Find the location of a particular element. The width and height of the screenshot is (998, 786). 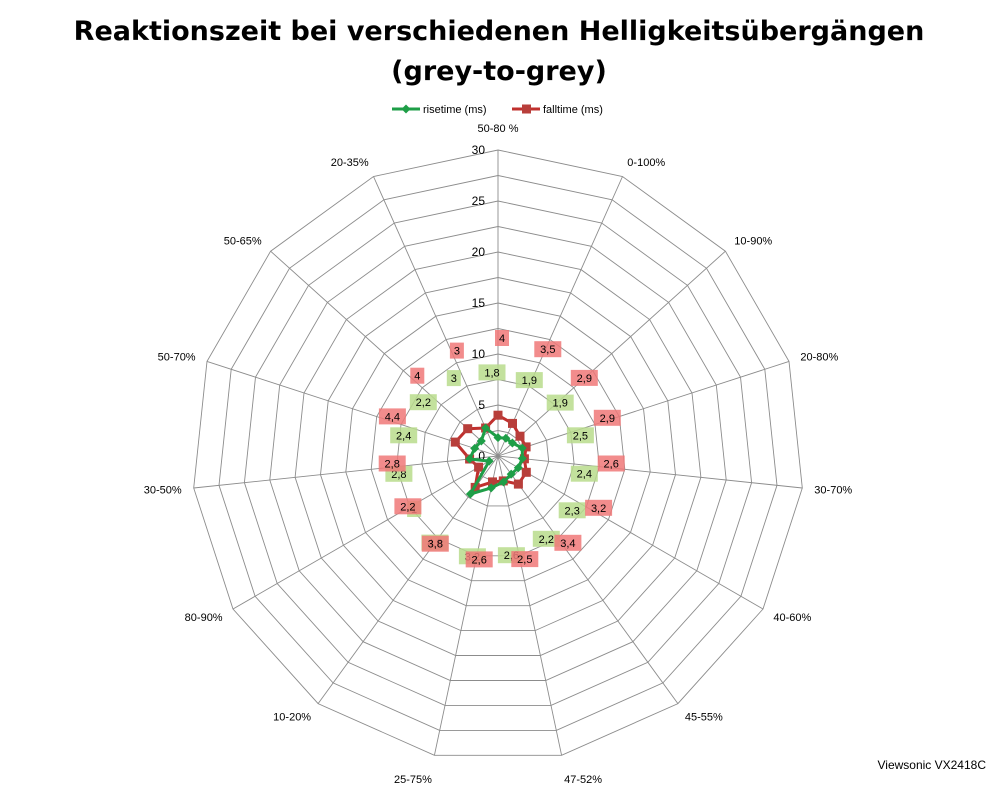

category-label: 10-90% is located at coordinates (753, 242).